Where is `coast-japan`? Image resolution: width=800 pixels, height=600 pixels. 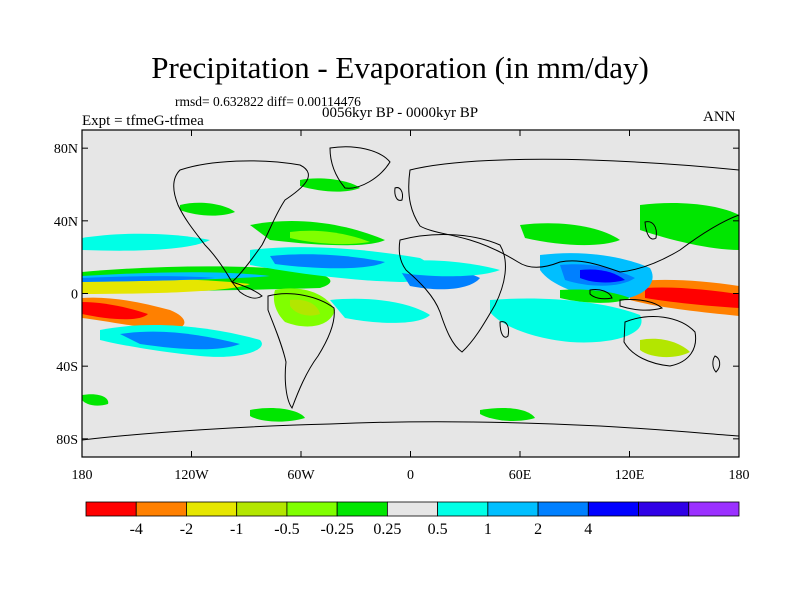 coast-japan is located at coordinates (650, 230).